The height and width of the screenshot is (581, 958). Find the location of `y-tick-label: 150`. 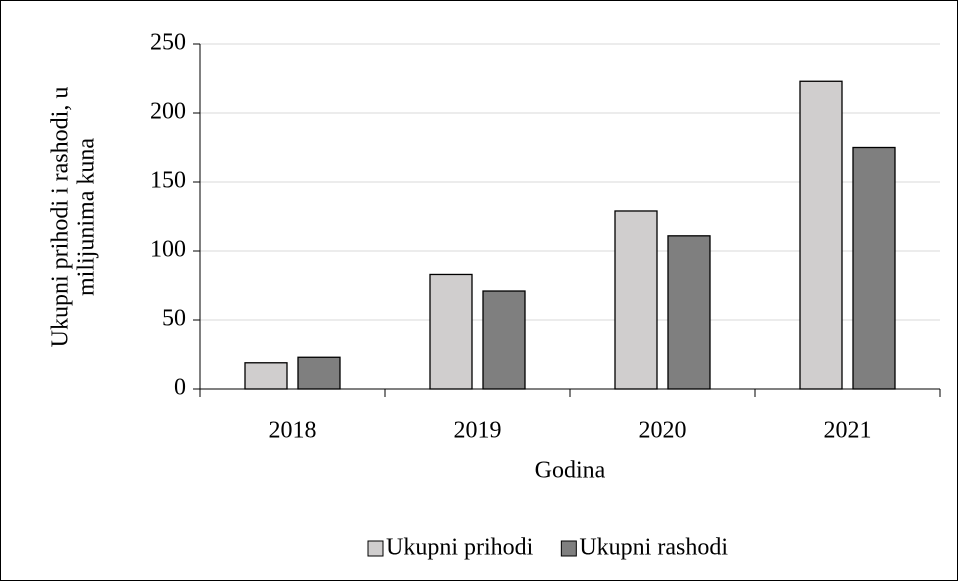

y-tick-label: 150 is located at coordinates (168, 181).